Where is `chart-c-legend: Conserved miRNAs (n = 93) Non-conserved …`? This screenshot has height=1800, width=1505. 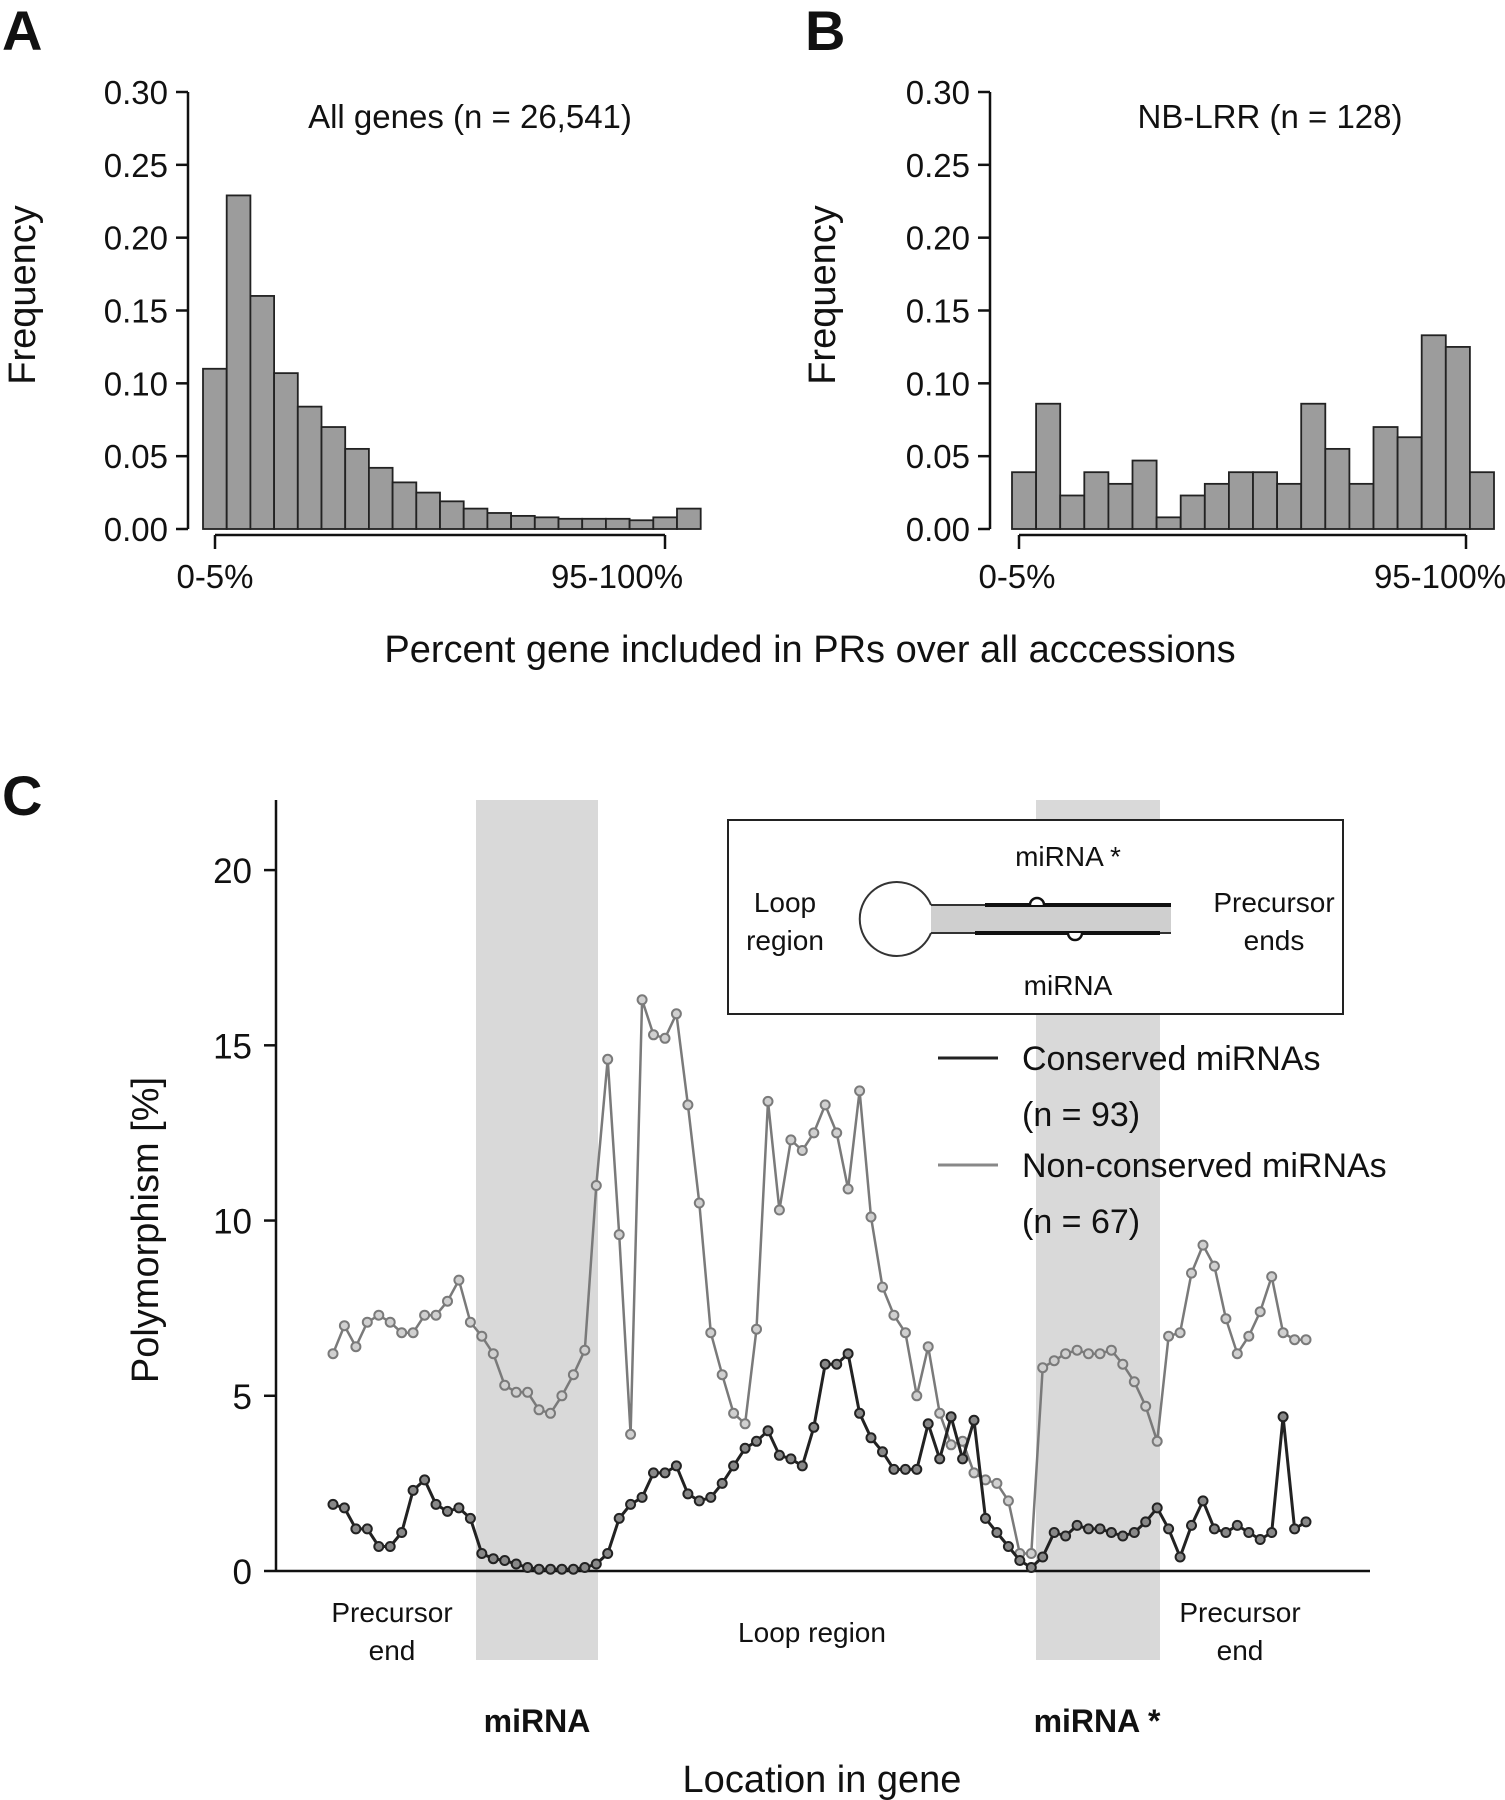 chart-c-legend: Conserved miRNAs (n = 93) Non-conserved … is located at coordinates (1162, 1140).